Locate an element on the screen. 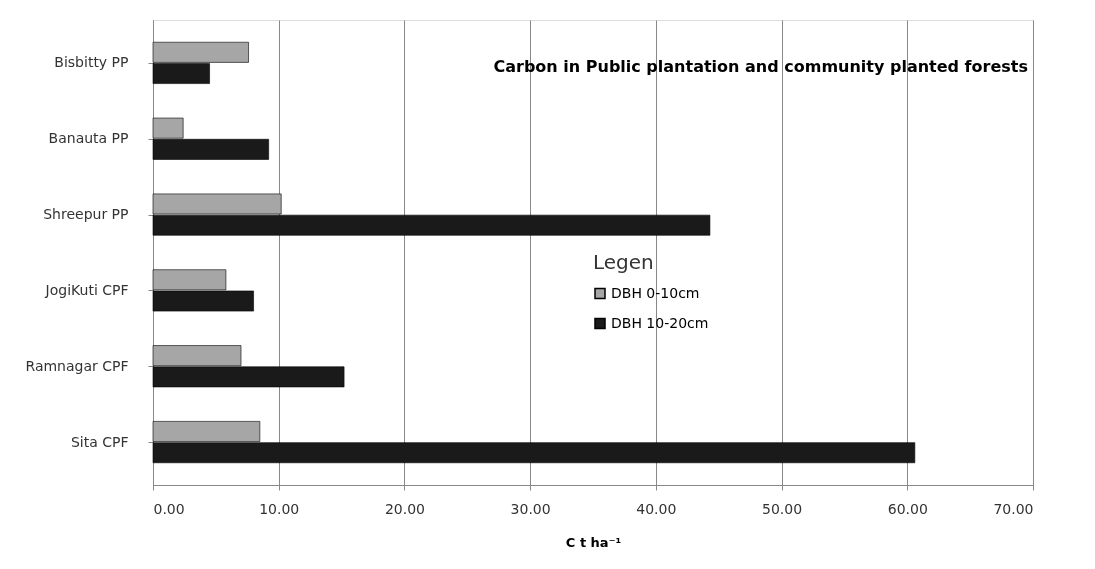 Image resolution: width=1095 pixels, height=569 pixels. x-tick-label: 30.00 is located at coordinates (530, 508).